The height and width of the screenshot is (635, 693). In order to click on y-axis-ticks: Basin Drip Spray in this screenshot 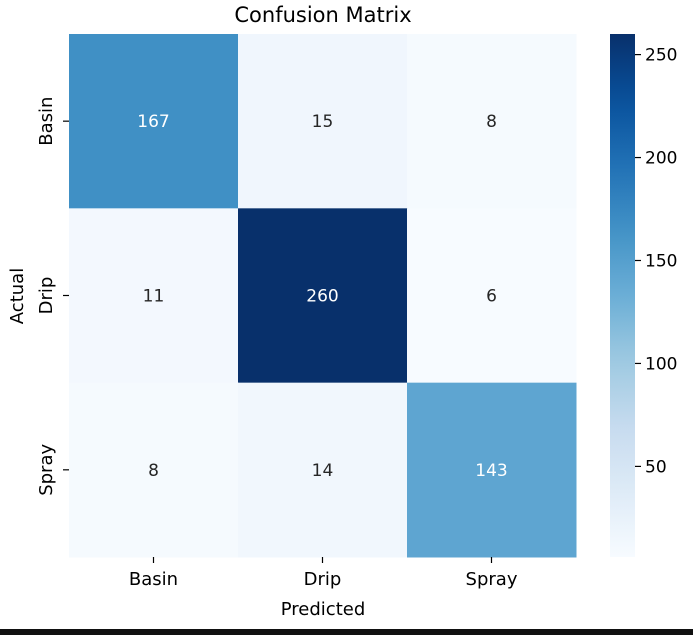, I will do `click(52, 296)`.